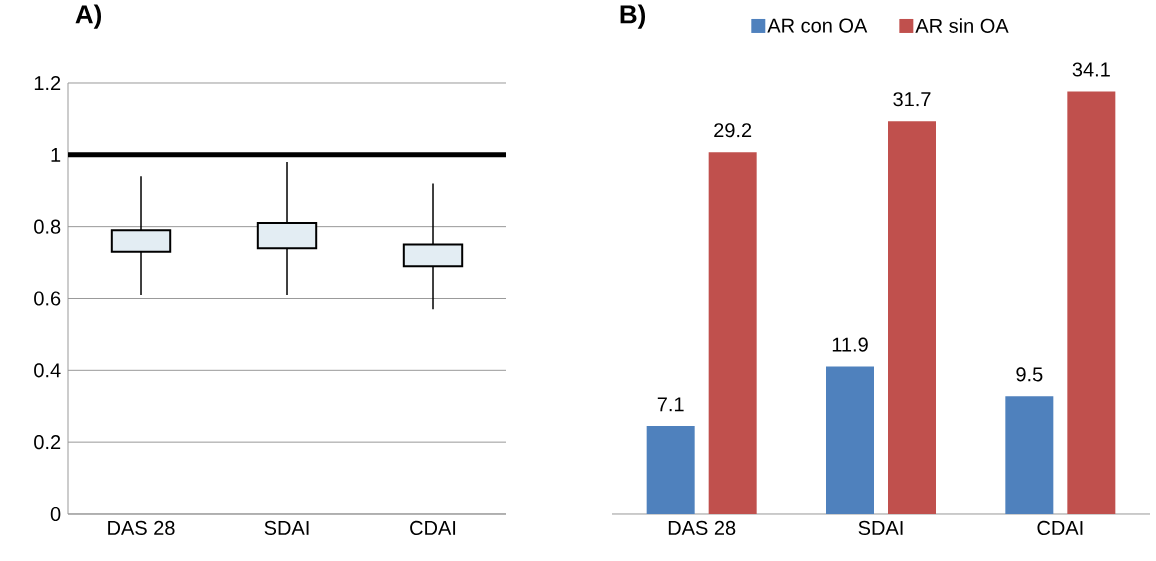  I want to click on data-label: 9.5, so click(1029, 374).